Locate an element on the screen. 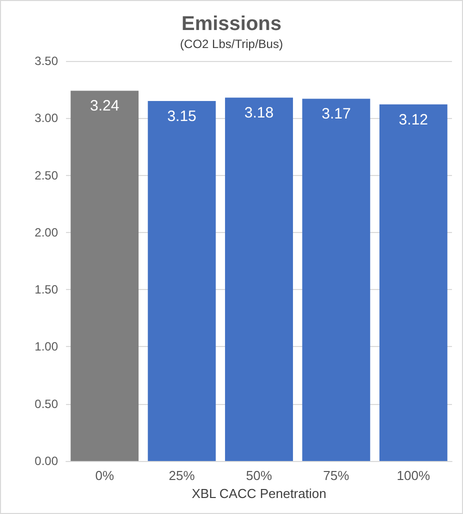  x-axis-title: XBL CACC Penetration is located at coordinates (259, 493).